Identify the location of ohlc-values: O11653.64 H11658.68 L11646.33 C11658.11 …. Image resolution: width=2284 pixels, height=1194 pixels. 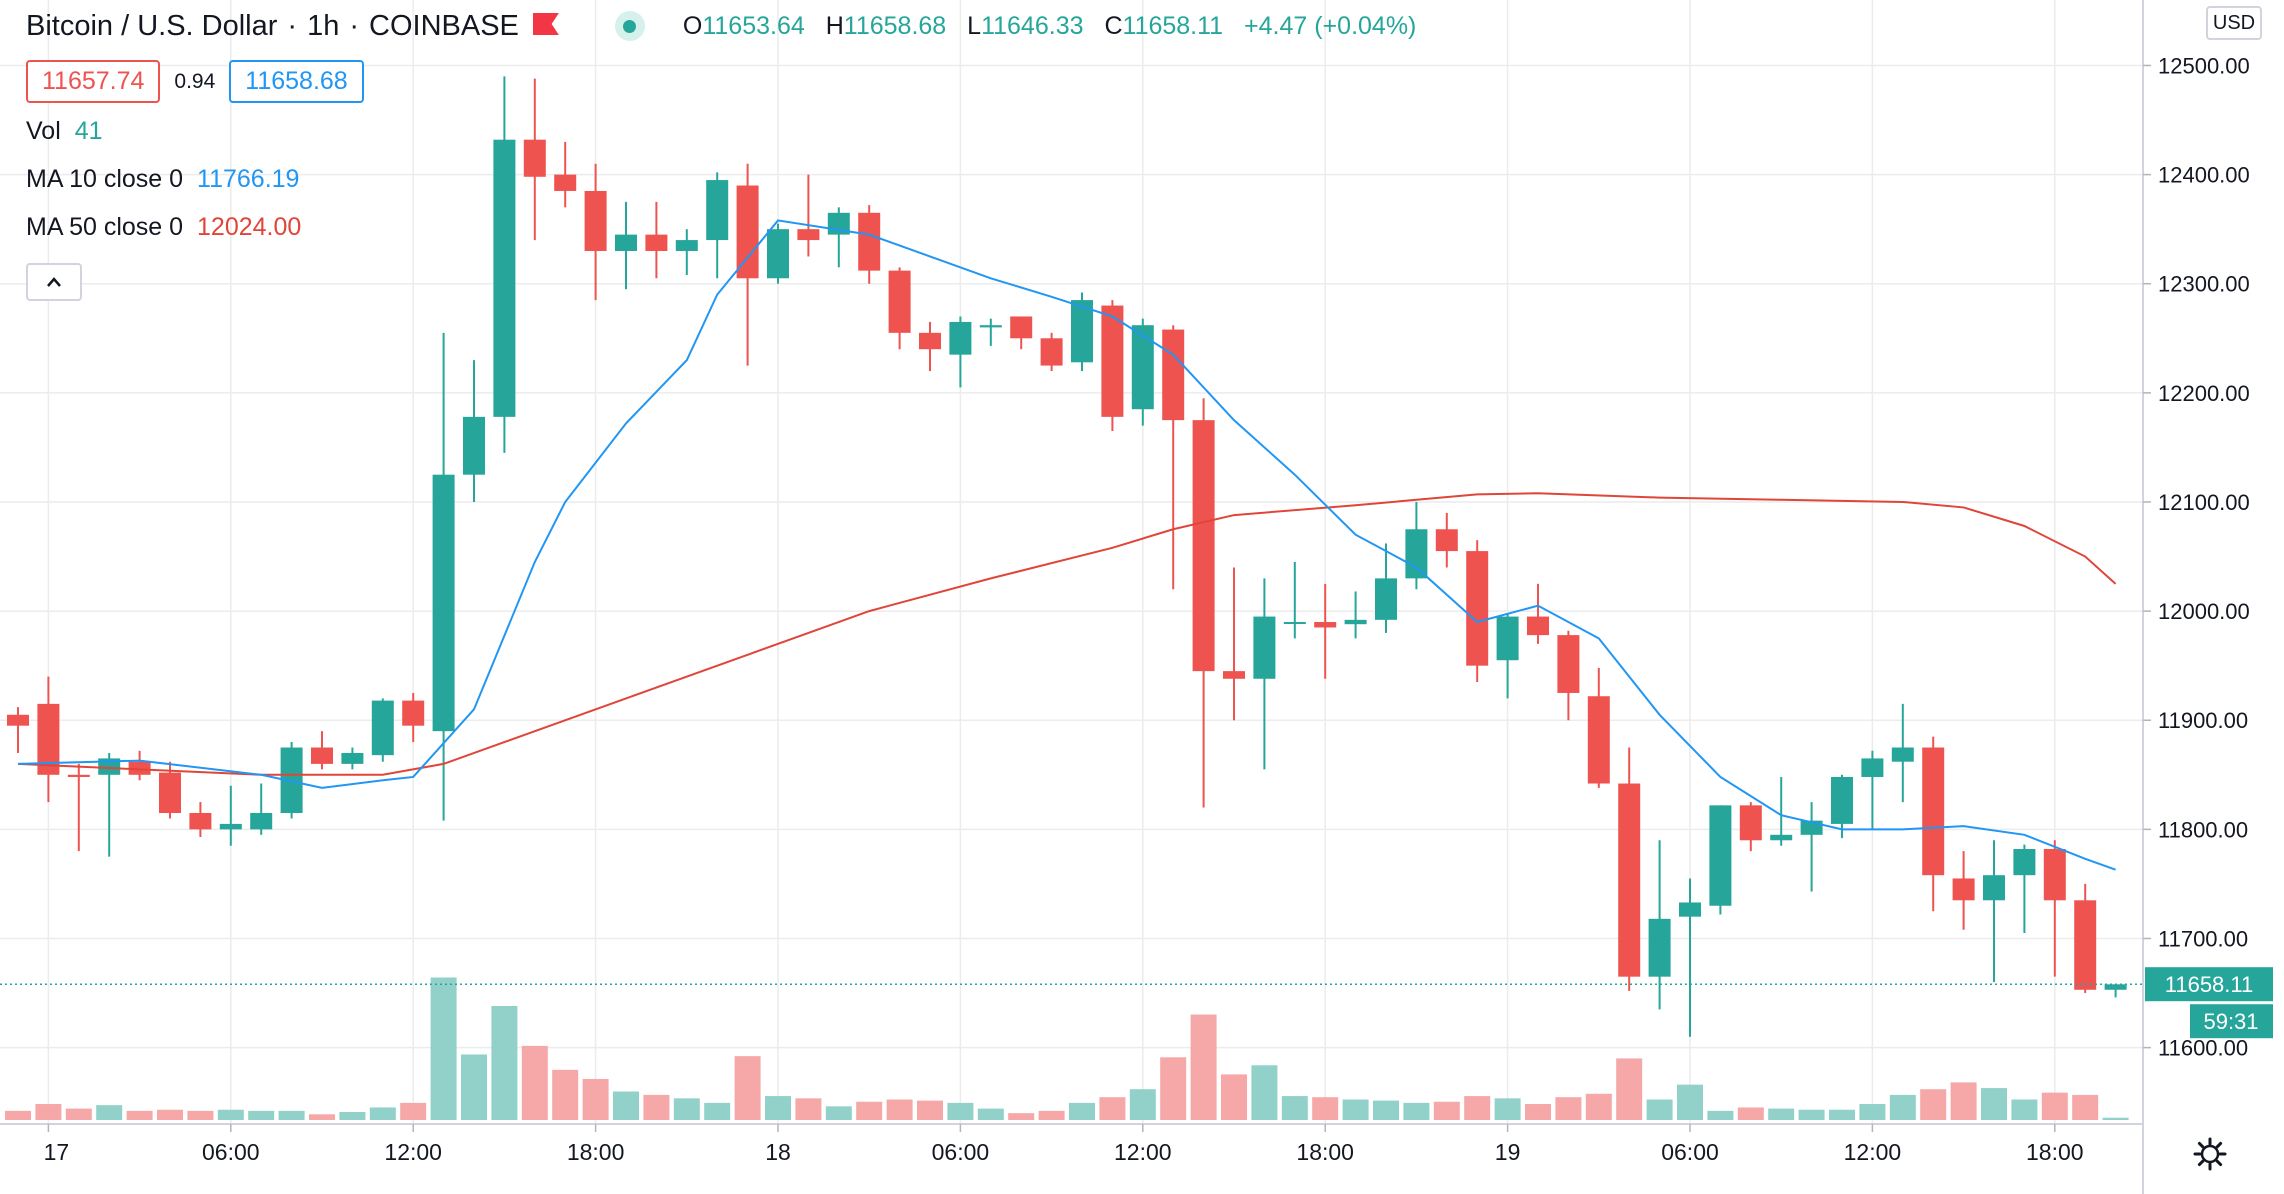
(1056, 26).